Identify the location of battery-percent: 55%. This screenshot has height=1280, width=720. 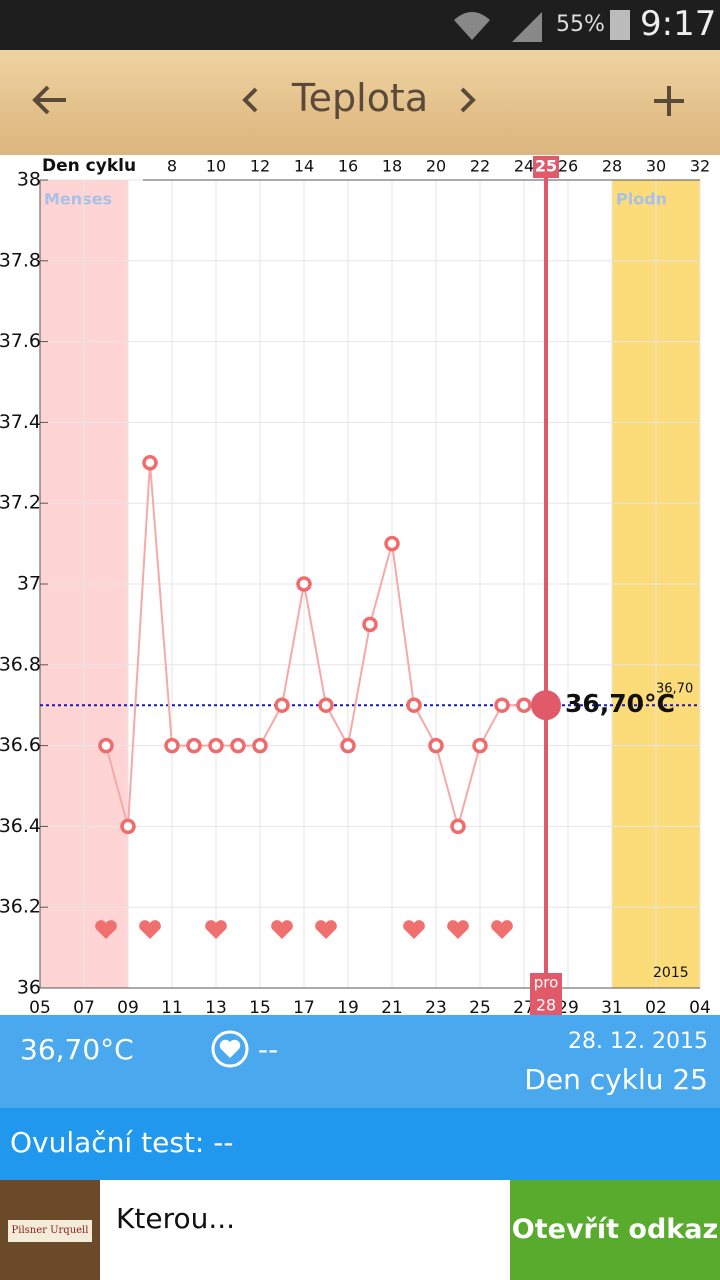
(580, 24).